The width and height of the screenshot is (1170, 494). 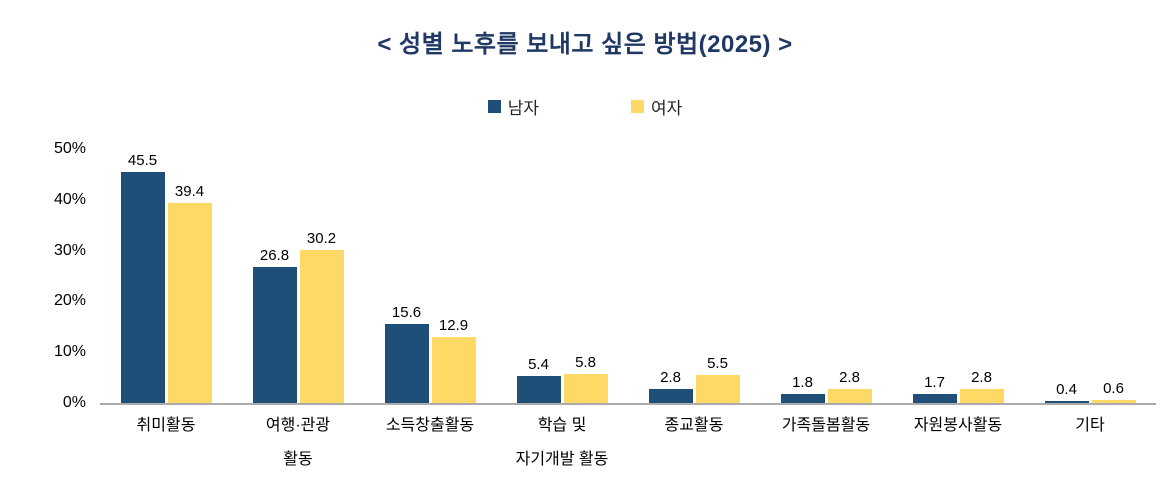 I want to click on bar-column-male: 45.5, so click(x=142, y=276).